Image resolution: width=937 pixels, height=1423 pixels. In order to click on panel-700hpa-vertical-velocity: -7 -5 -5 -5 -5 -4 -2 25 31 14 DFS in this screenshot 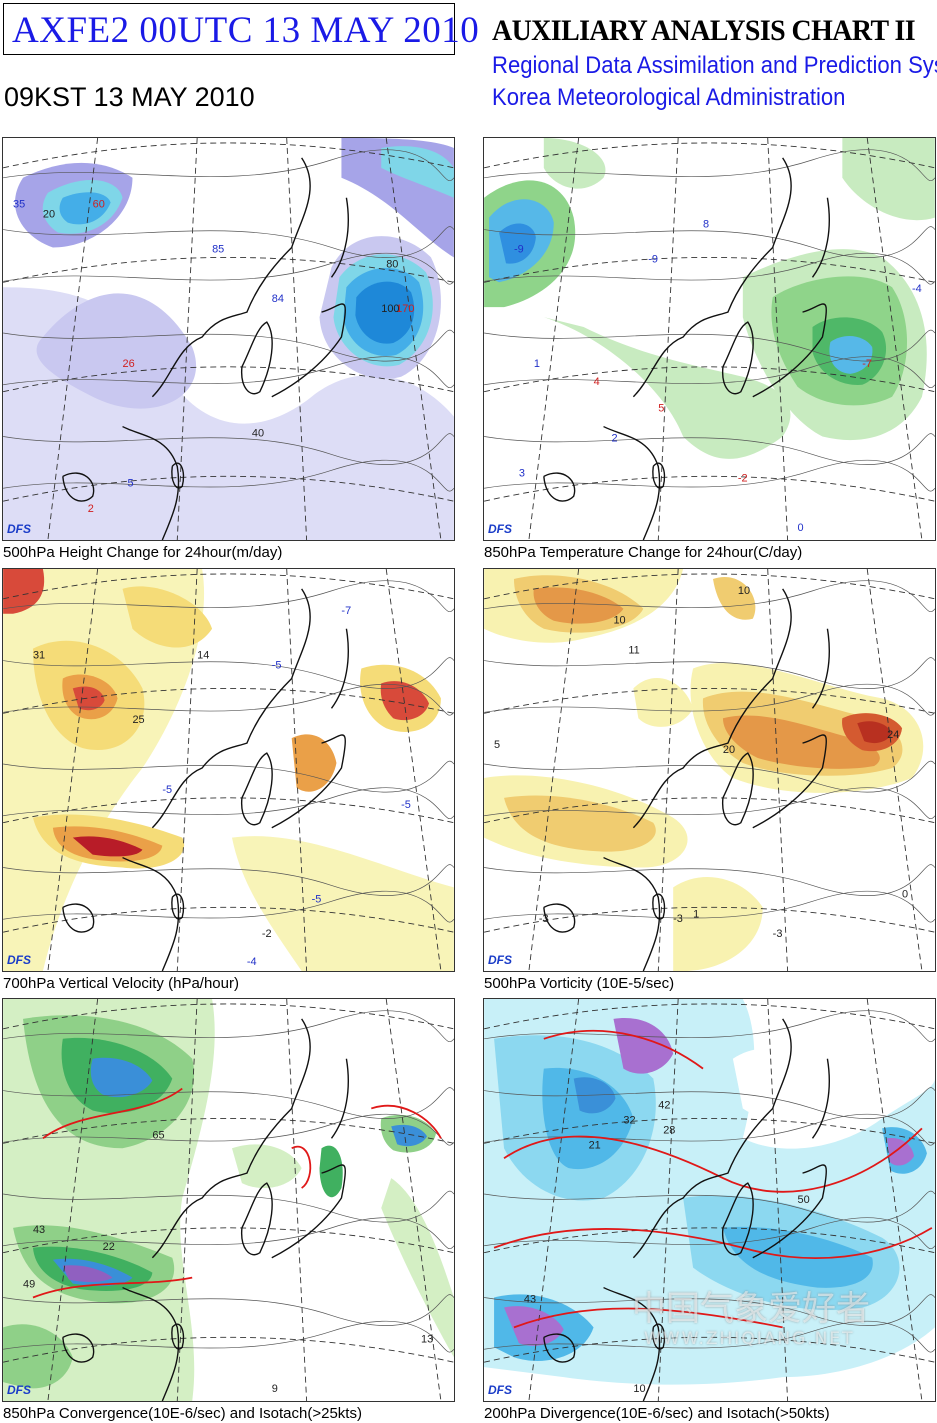, I will do `click(228, 770)`.